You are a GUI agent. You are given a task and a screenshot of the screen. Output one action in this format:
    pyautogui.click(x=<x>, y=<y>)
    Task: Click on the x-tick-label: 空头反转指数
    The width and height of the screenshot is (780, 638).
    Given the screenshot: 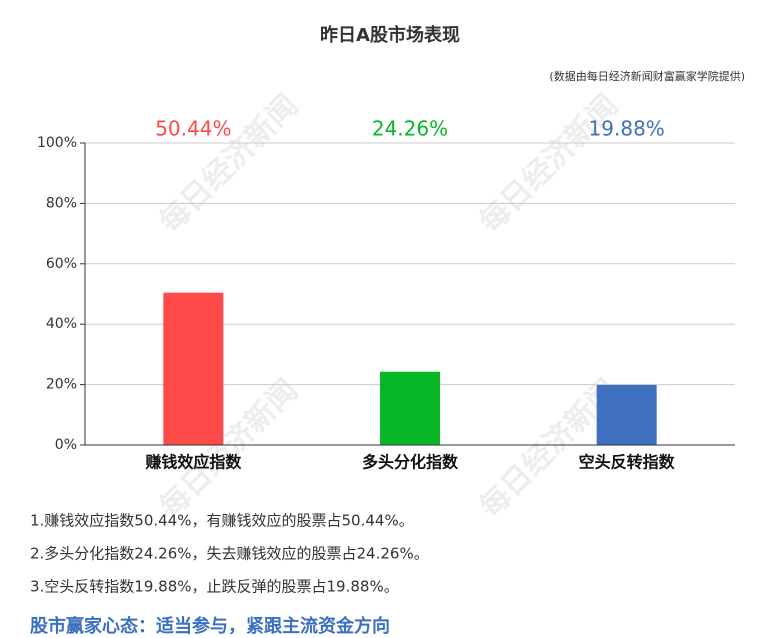 What is the action you would take?
    pyautogui.click(x=627, y=462)
    